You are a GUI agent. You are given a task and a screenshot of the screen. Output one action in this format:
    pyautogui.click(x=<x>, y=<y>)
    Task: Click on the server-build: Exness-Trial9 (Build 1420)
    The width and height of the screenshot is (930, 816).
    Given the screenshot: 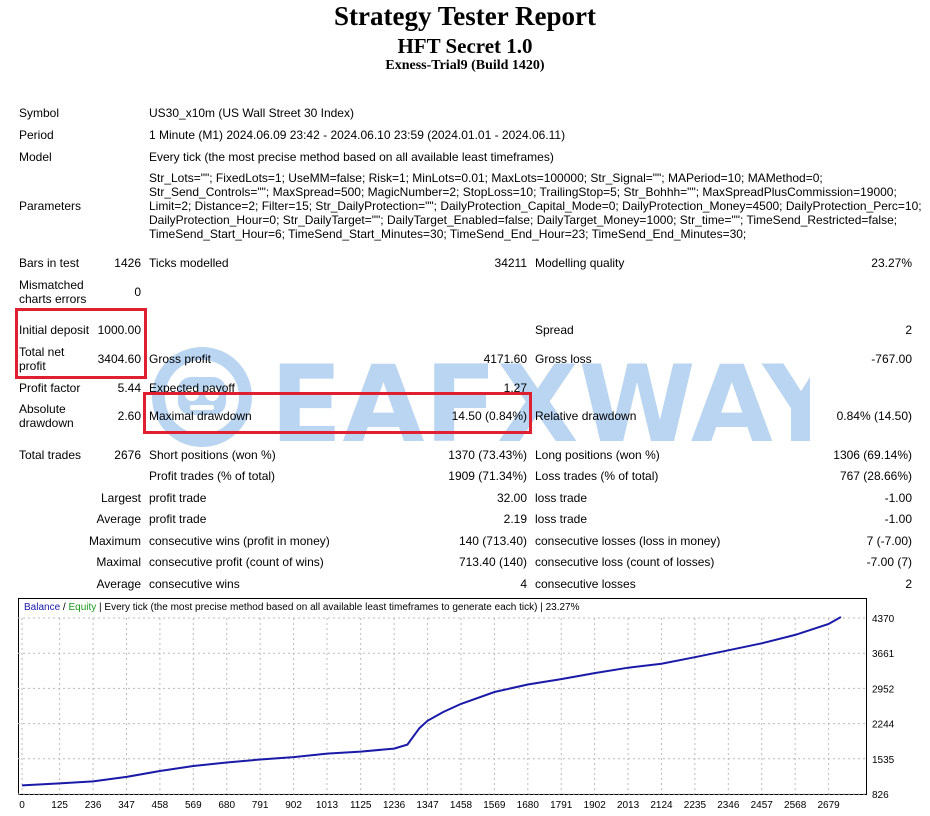 What is the action you would take?
    pyautogui.click(x=465, y=65)
    